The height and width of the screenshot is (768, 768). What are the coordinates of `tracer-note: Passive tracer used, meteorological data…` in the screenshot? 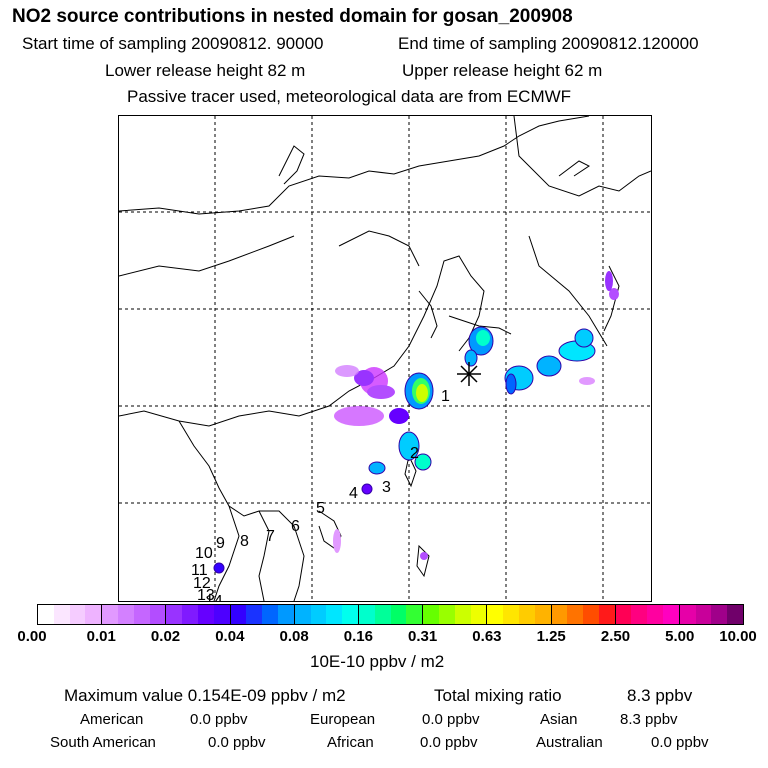 It's located at (349, 96).